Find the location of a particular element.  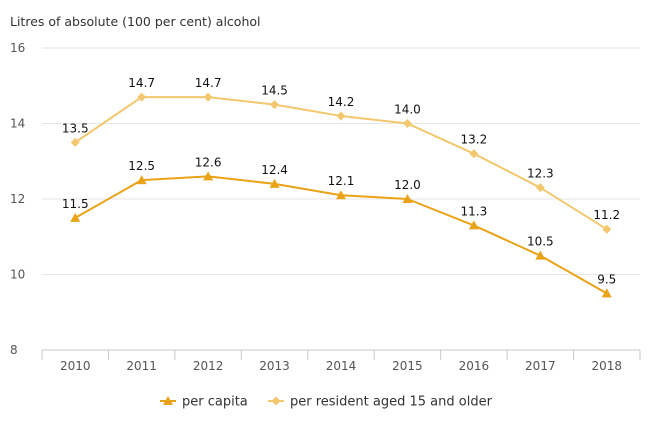

x-tick-label: 2017 is located at coordinates (540, 366).